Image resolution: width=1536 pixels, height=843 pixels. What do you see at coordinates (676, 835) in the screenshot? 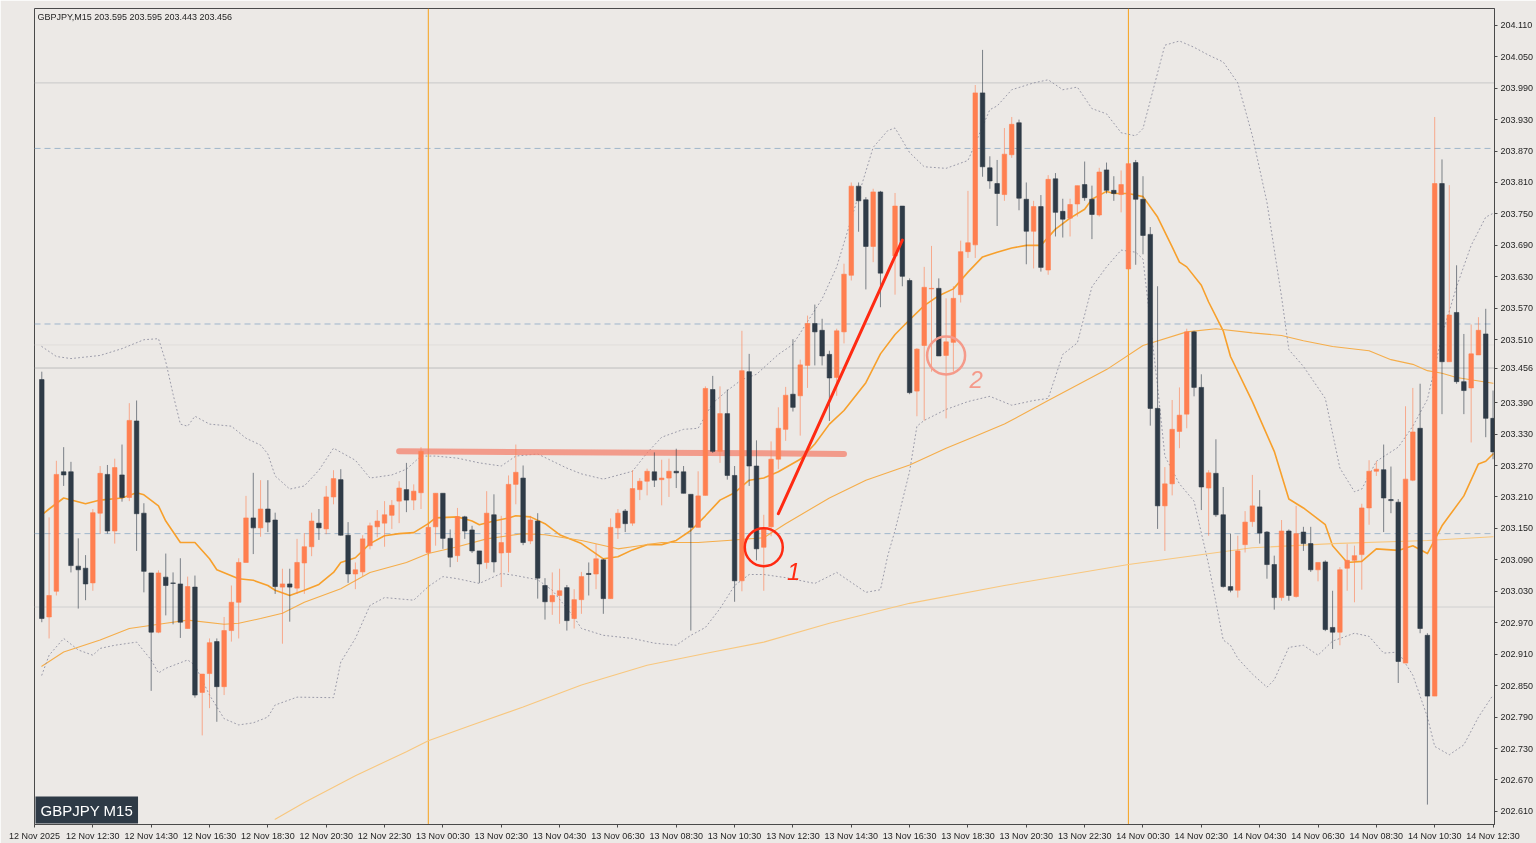
I see `x-tick-label: 13 Nov 08:30` at bounding box center [676, 835].